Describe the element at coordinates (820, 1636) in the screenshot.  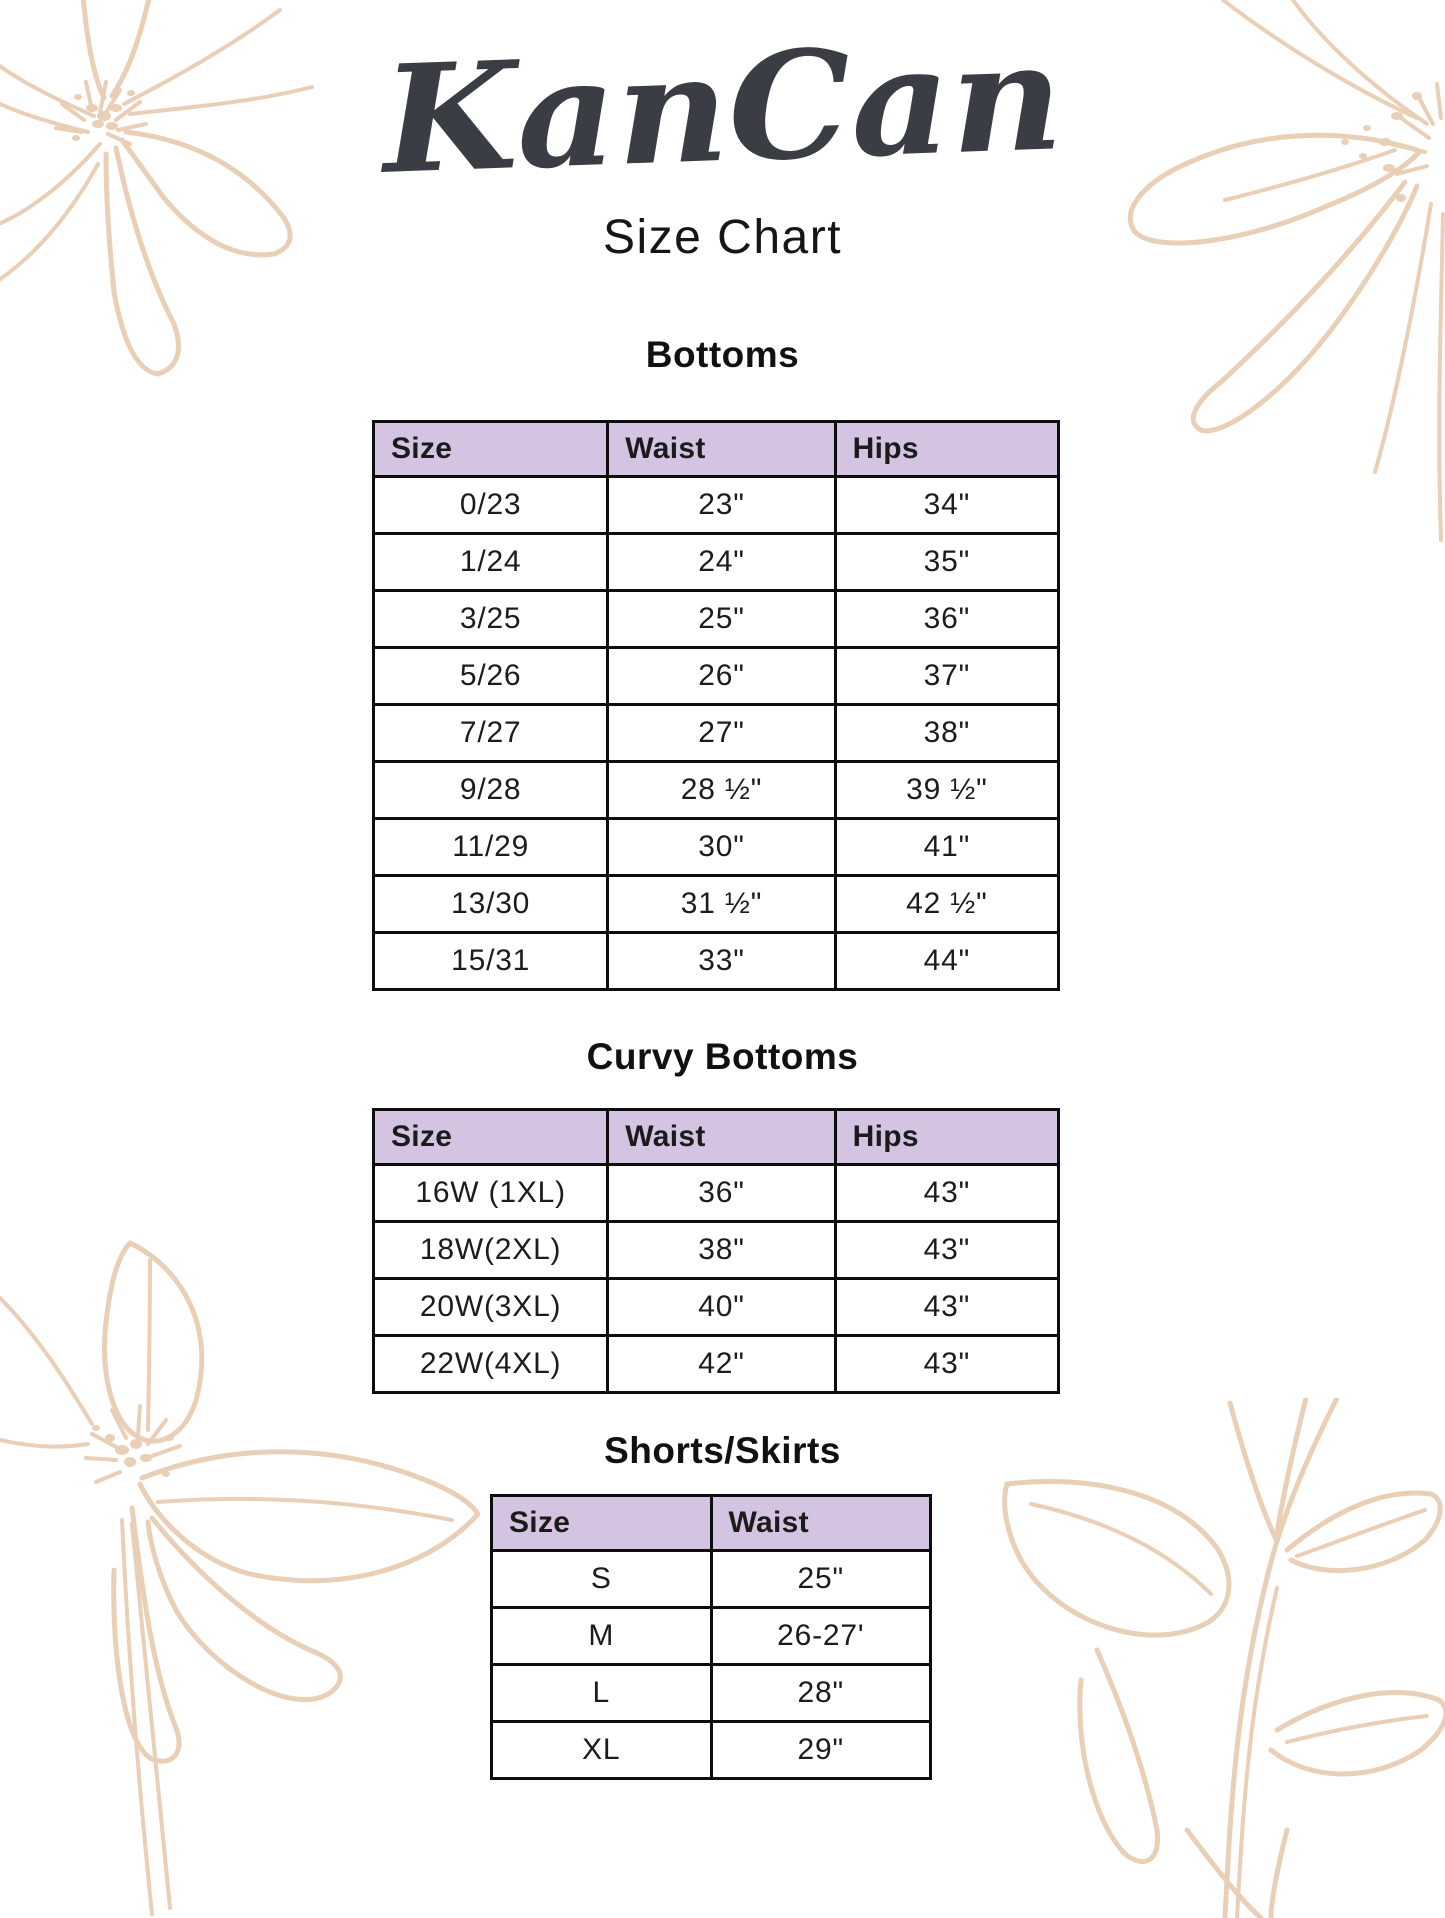
I see `table-cell: 26-27'` at that location.